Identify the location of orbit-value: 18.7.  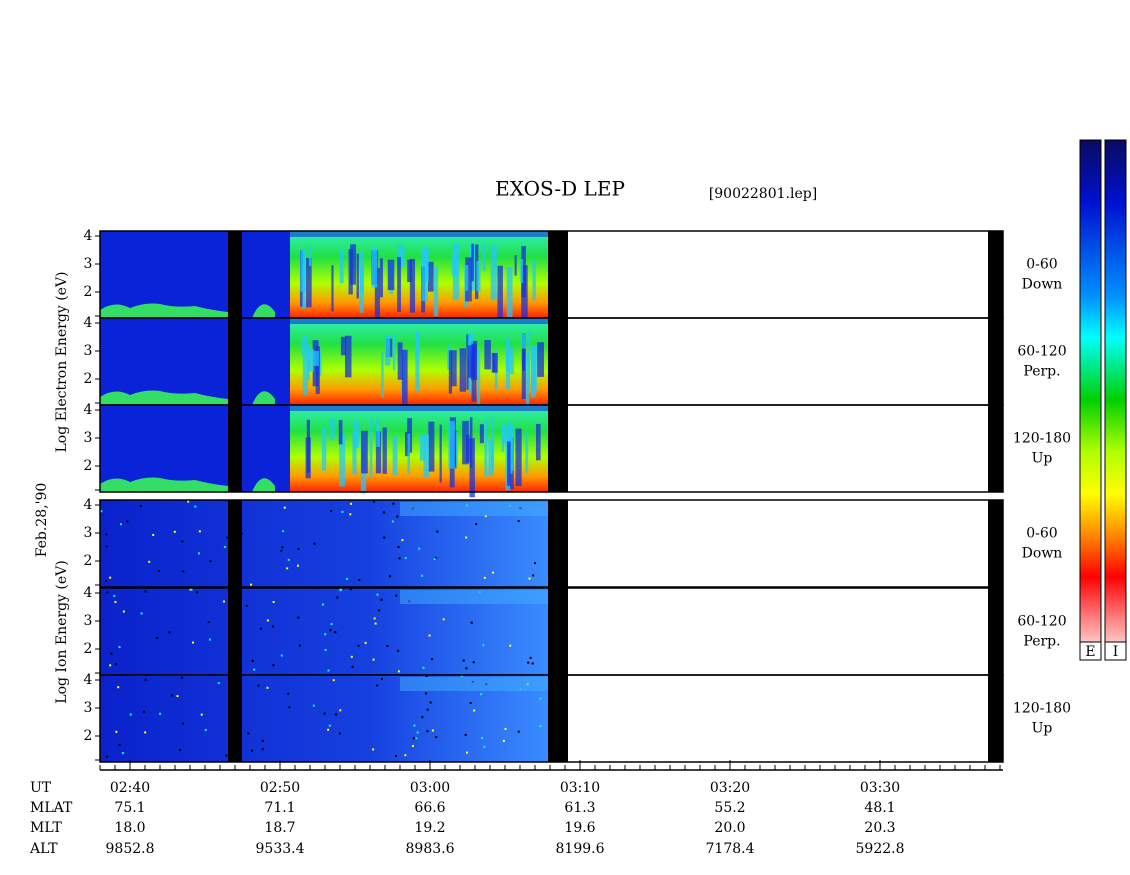
(279, 828).